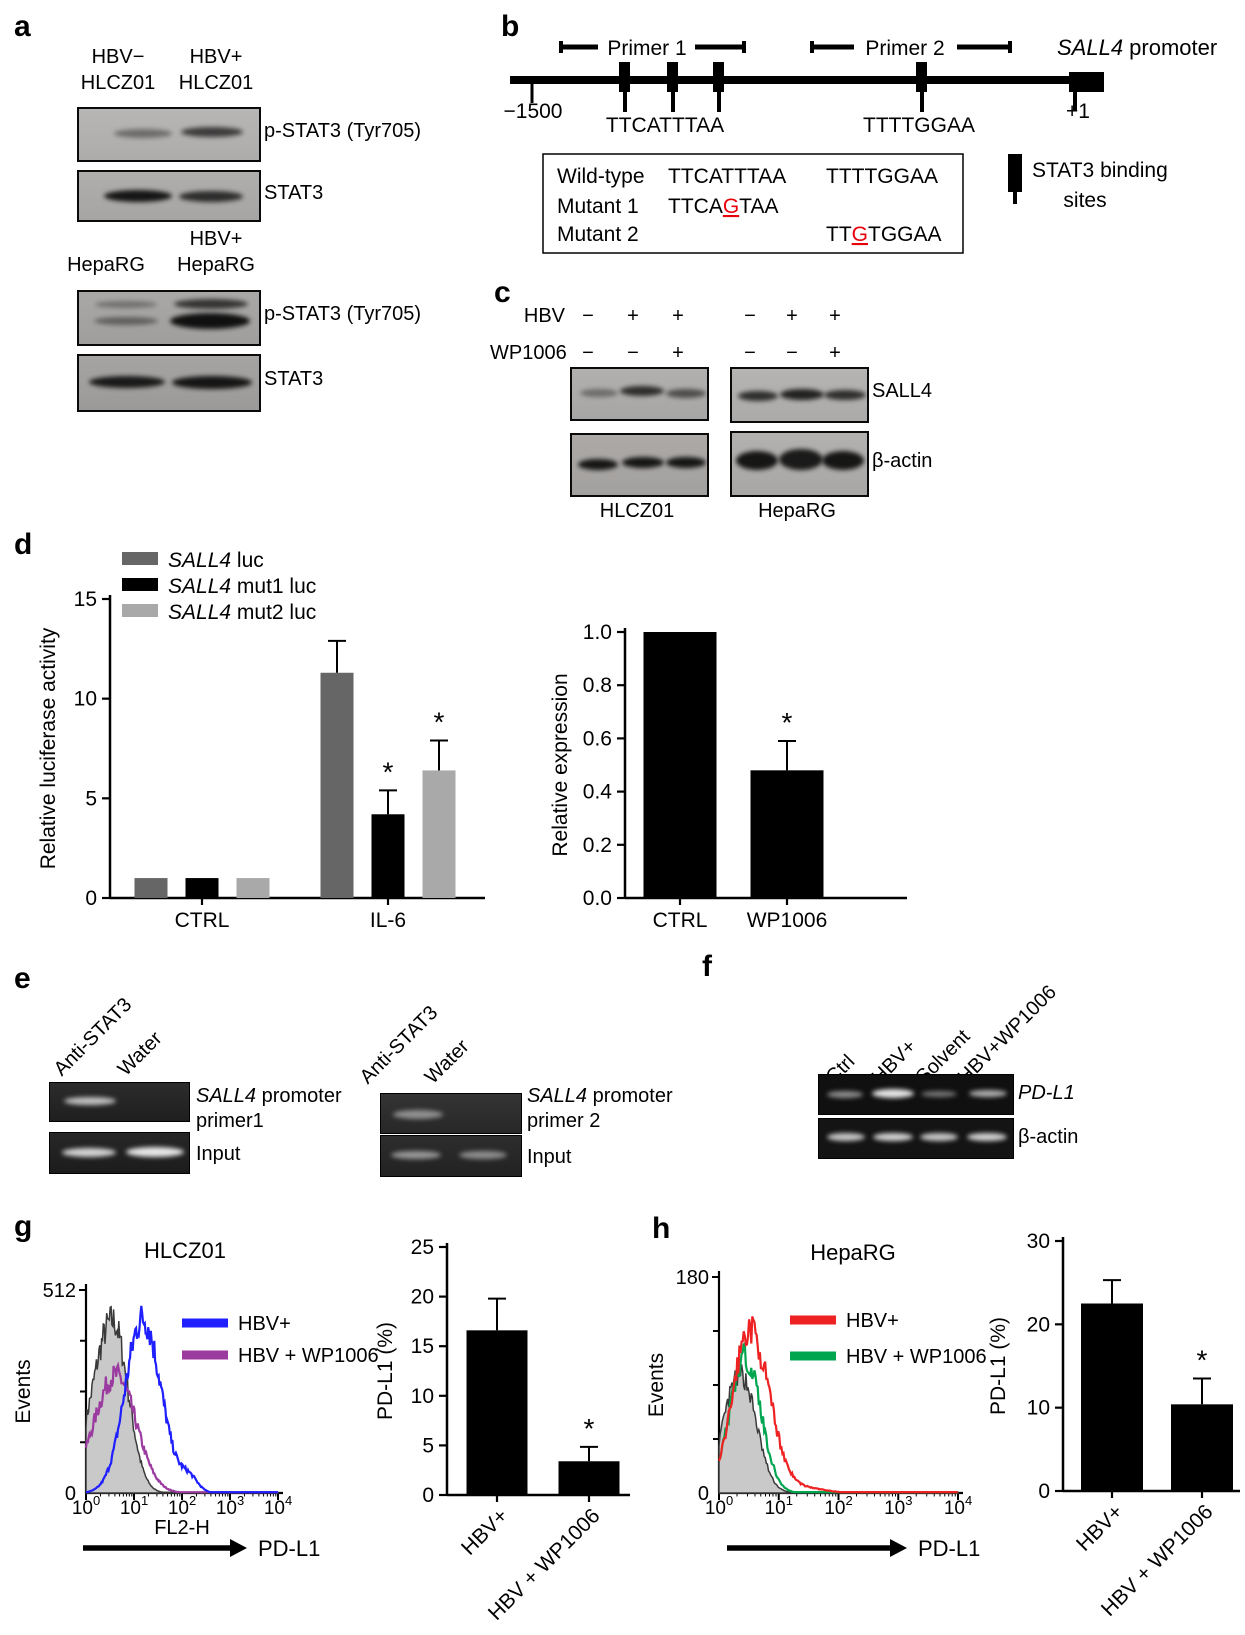 This screenshot has height=1635, width=1245. I want to click on panel-f-label: f, so click(707, 966).